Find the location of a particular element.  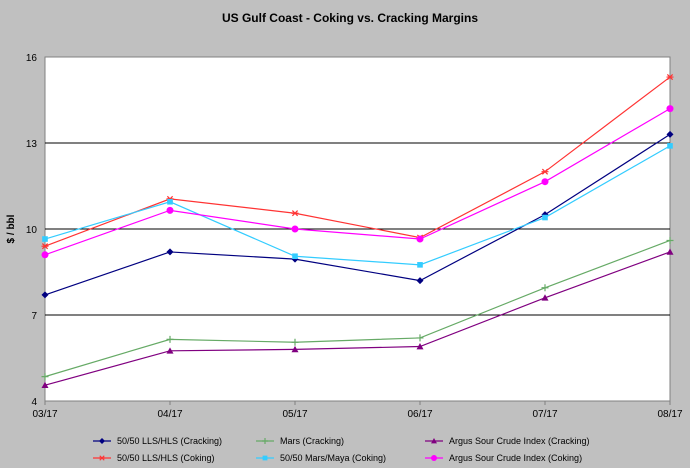

y-tick-label: 7 is located at coordinates (34, 316).